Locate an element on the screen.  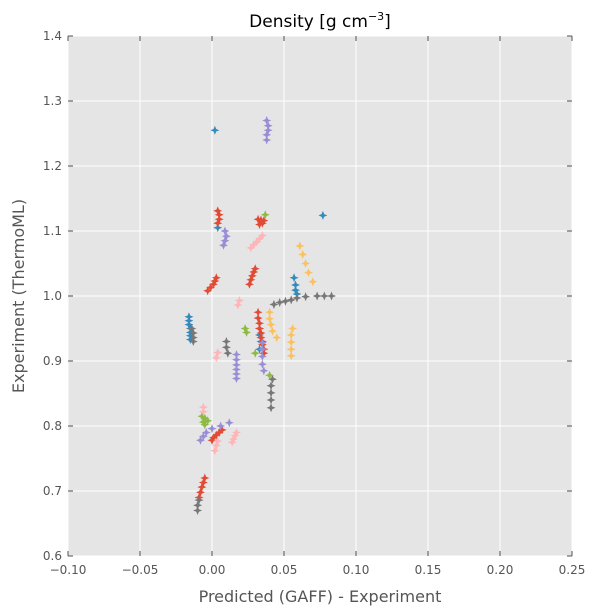
chart-title: Density [g cm−3] is located at coordinates (320, 21).